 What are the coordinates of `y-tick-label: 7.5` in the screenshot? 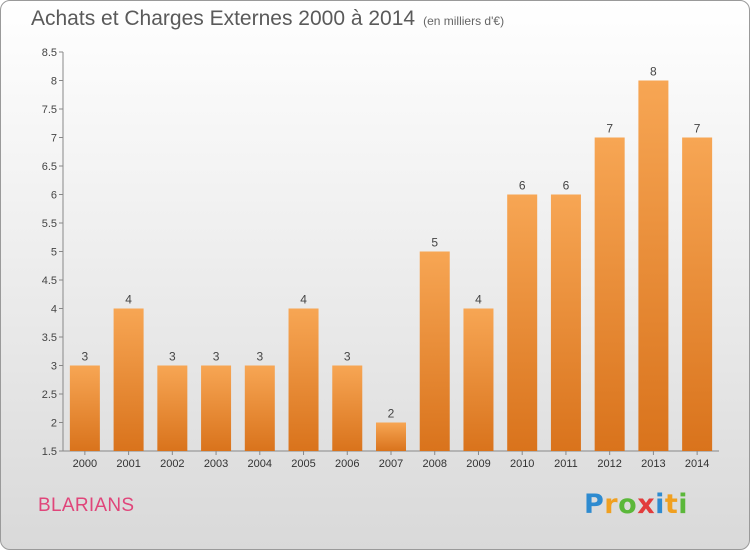 It's located at (49, 110).